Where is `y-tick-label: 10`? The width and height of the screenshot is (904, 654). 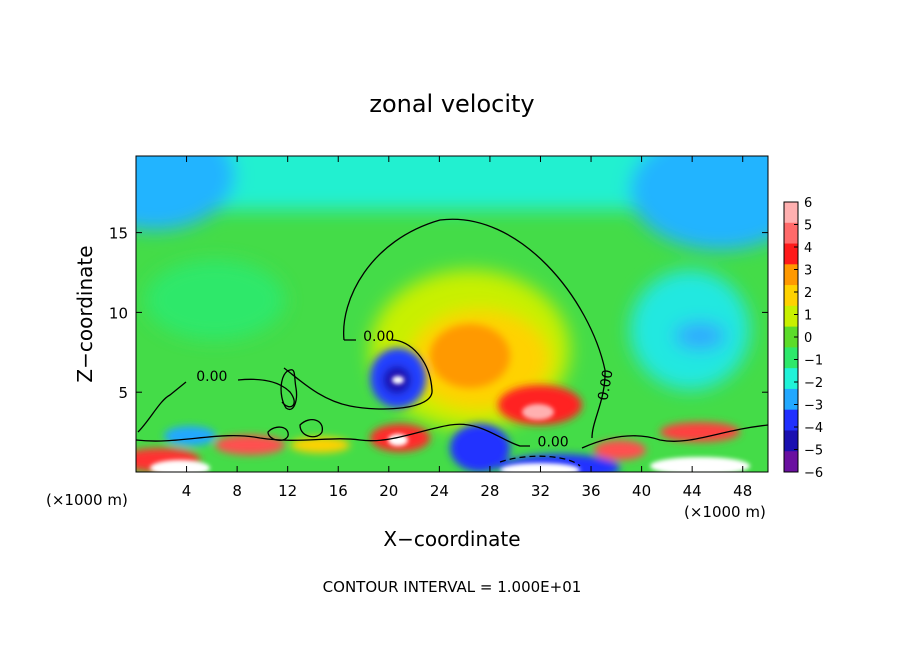 y-tick-label: 10 is located at coordinates (118, 313).